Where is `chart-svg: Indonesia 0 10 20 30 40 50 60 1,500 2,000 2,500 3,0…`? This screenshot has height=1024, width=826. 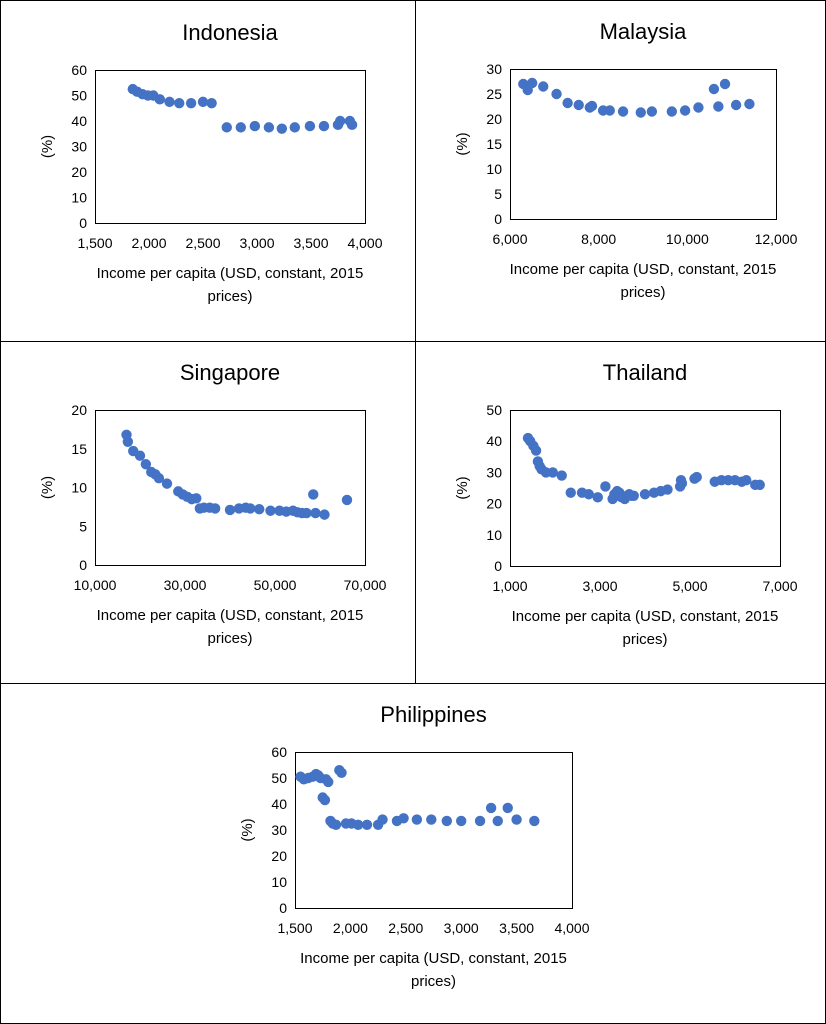
chart-svg: Indonesia 0 10 20 30 40 50 60 1,500 2,000 2,500 3,0… is located at coordinates (211, 162).